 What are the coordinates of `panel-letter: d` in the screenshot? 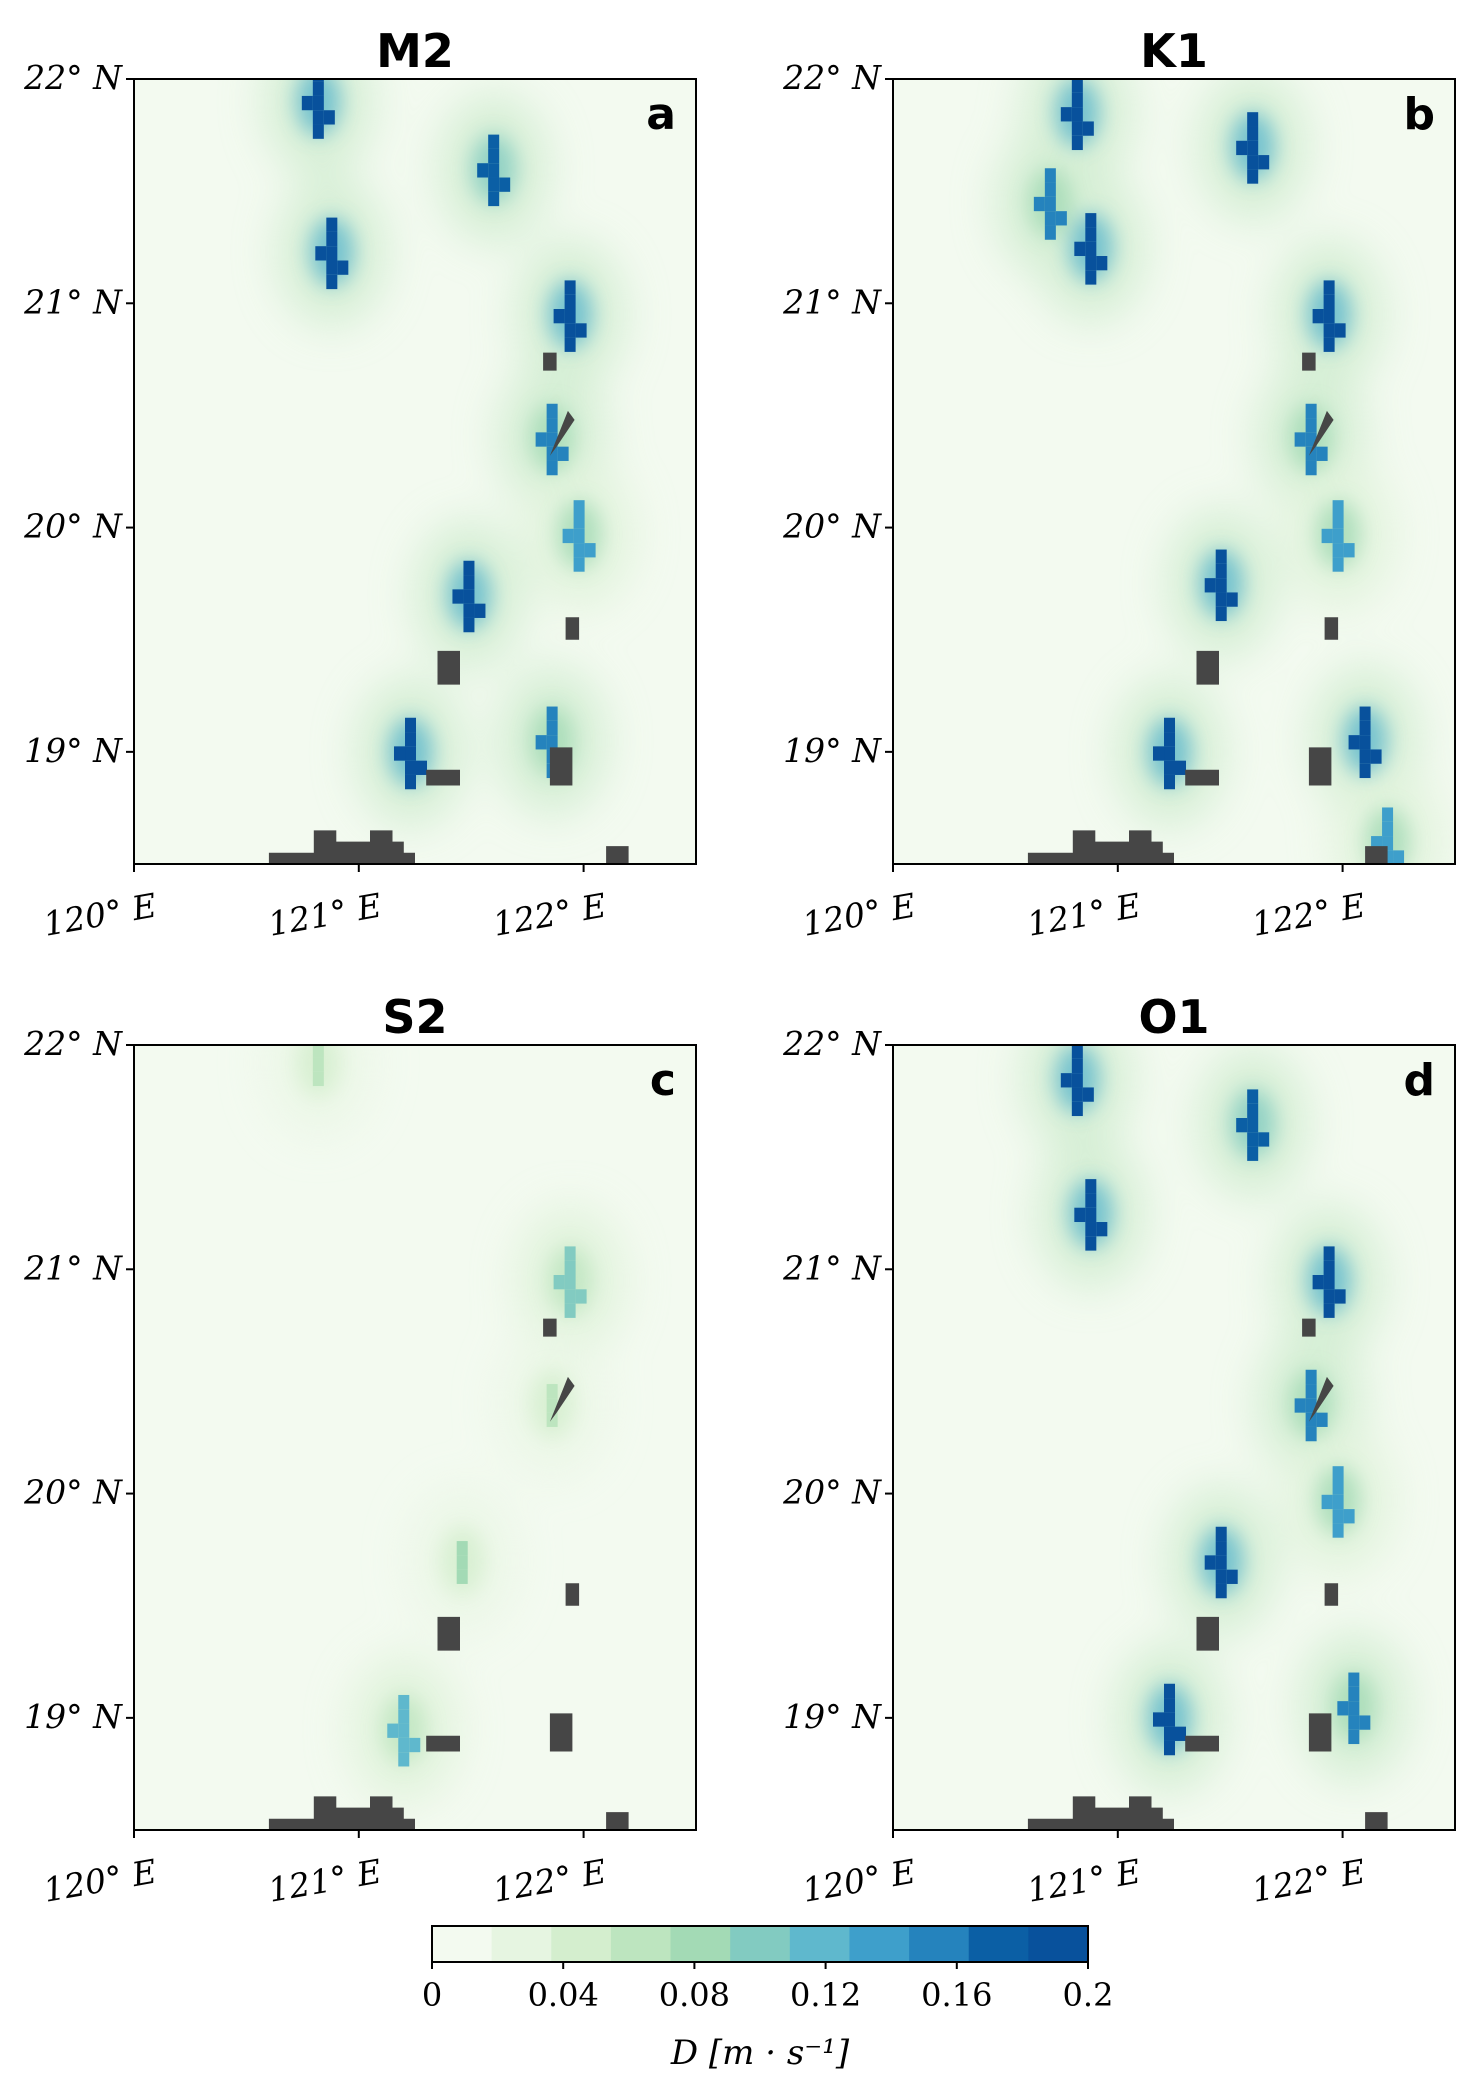 It's located at (1420, 1080).